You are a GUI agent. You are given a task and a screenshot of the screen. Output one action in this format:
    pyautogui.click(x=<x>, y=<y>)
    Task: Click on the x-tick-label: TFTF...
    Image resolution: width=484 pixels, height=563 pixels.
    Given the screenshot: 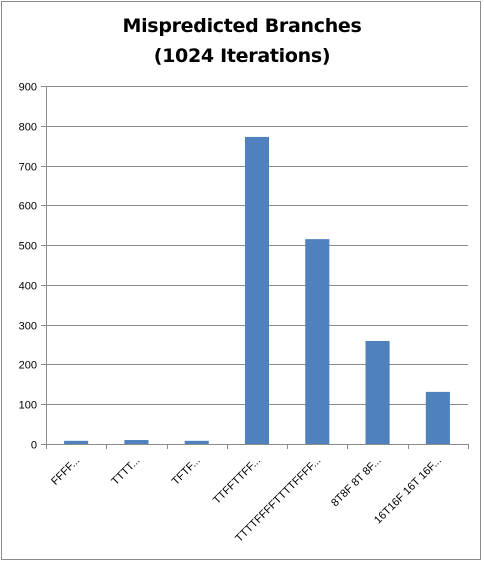 What is the action you would take?
    pyautogui.click(x=186, y=471)
    